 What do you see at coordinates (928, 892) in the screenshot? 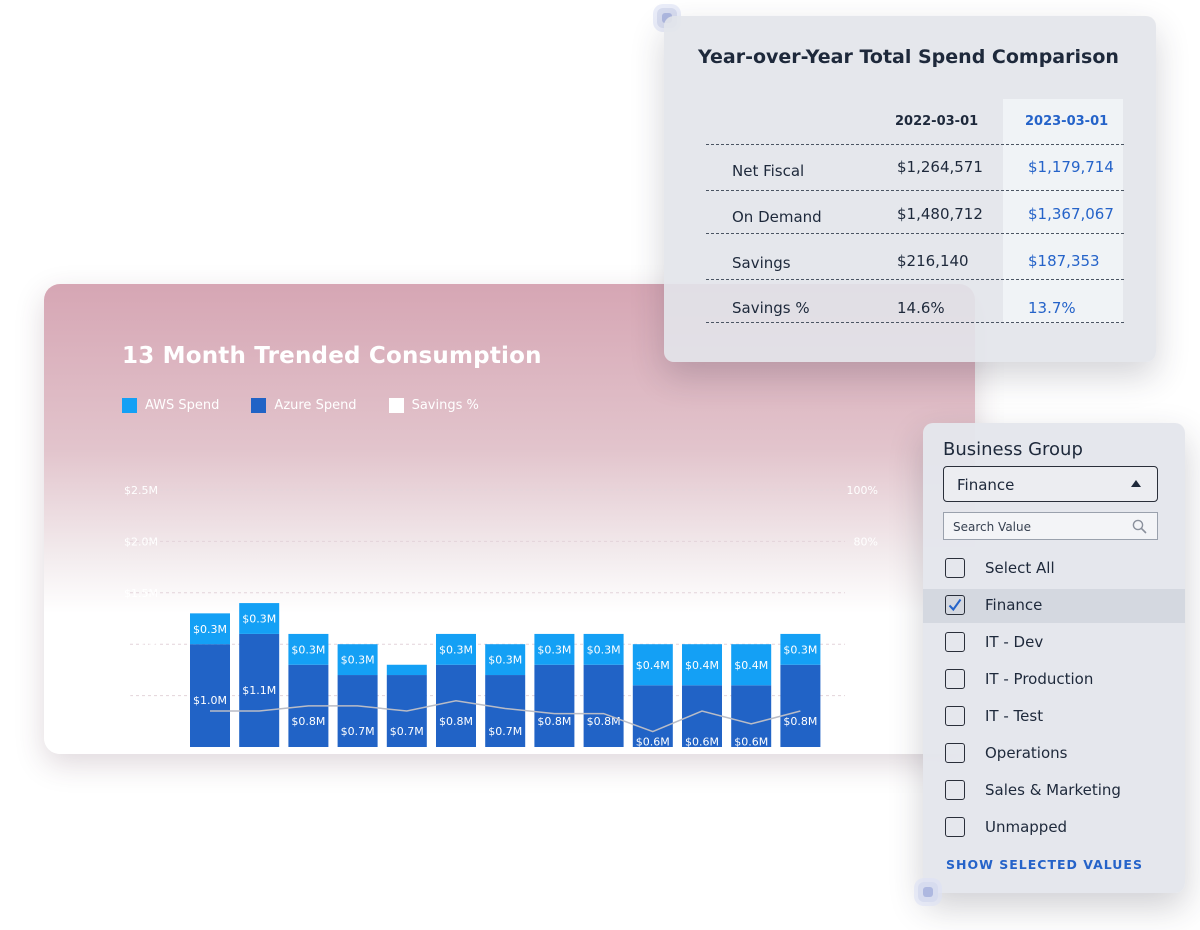
I see `panel-handle-icon` at bounding box center [928, 892].